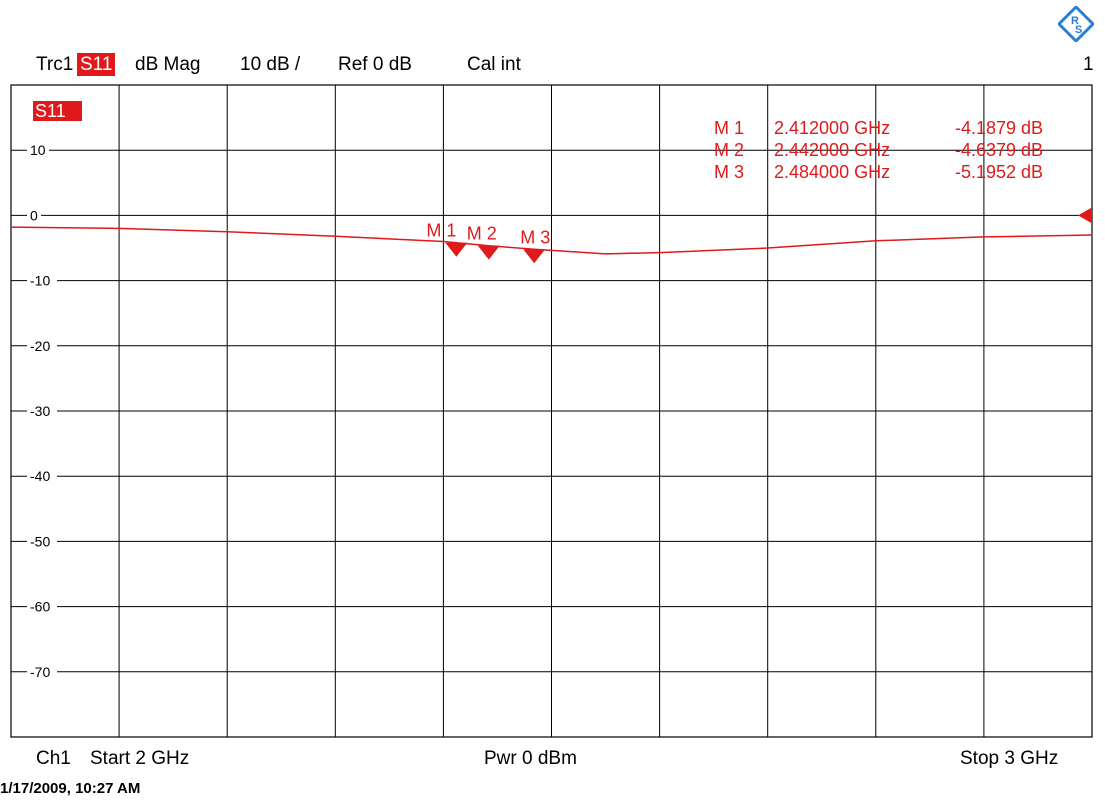 This screenshot has height=803, width=1105. Describe the element at coordinates (999, 172) in the screenshot. I see `marker-readout-value: -5.1952 dB` at that location.